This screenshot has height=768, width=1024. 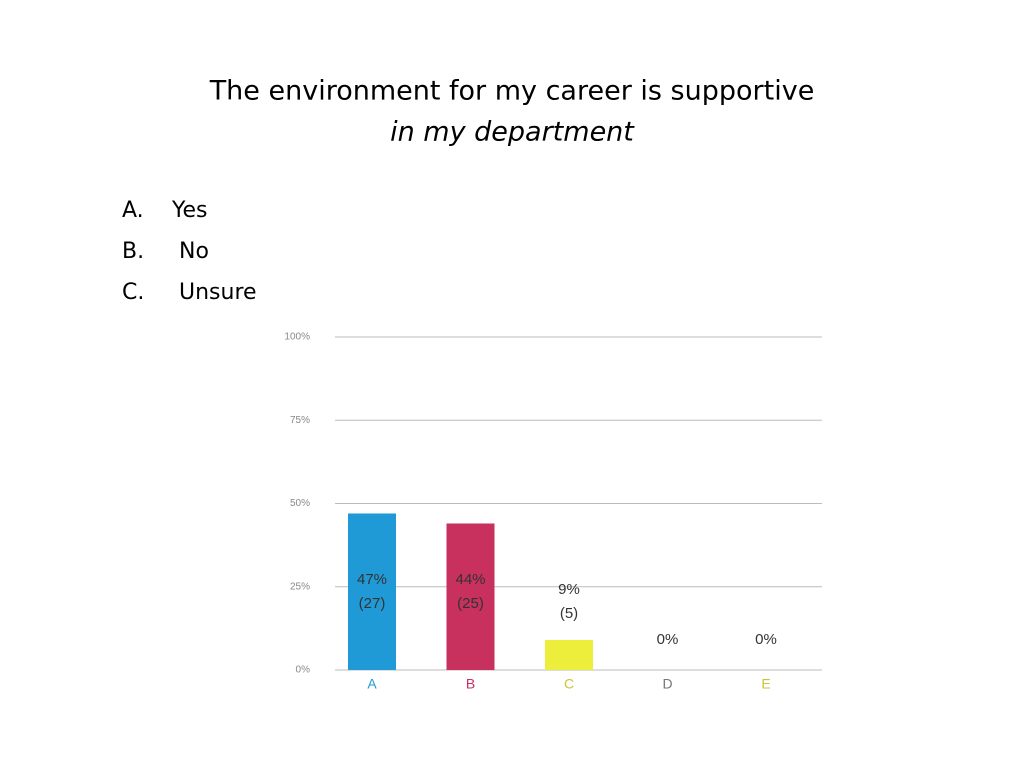 I want to click on option-text: Yes, so click(x=189, y=210).